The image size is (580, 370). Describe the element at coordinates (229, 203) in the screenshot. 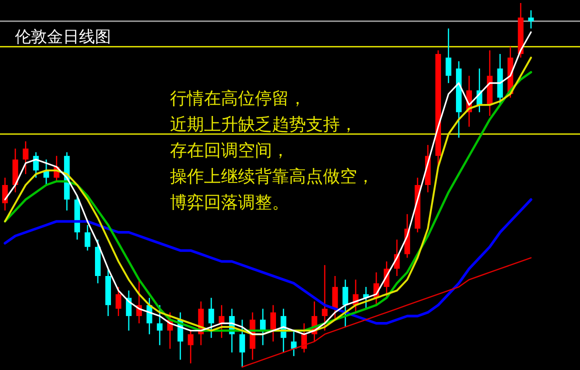

I see `annotation: 博弈回落调整。` at that location.